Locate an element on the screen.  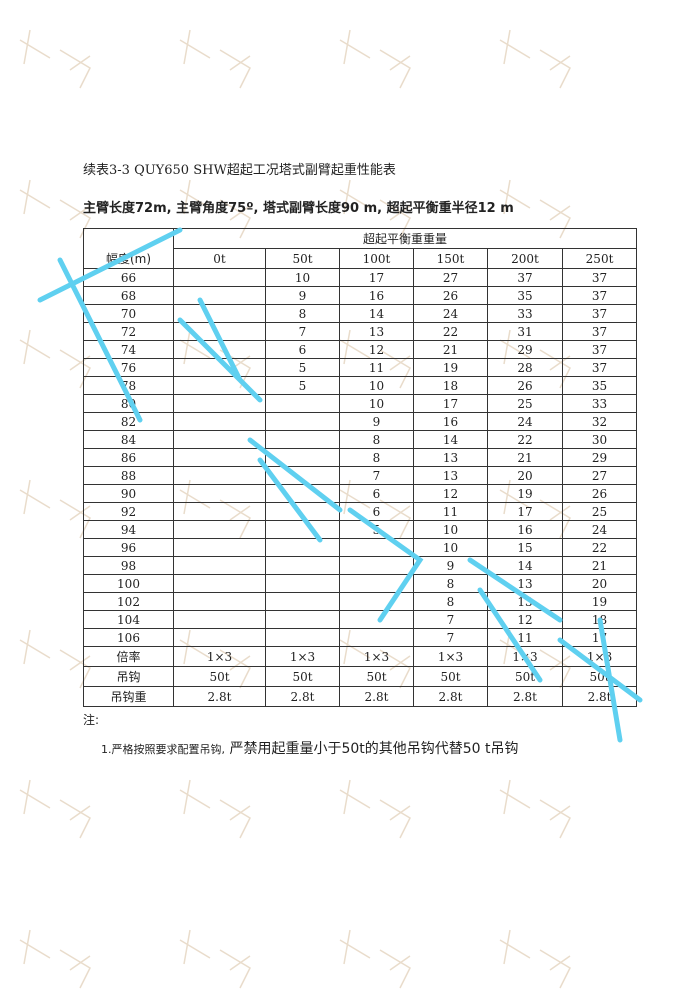
table-row: 80 10 17 25 33 is located at coordinates (360, 403).